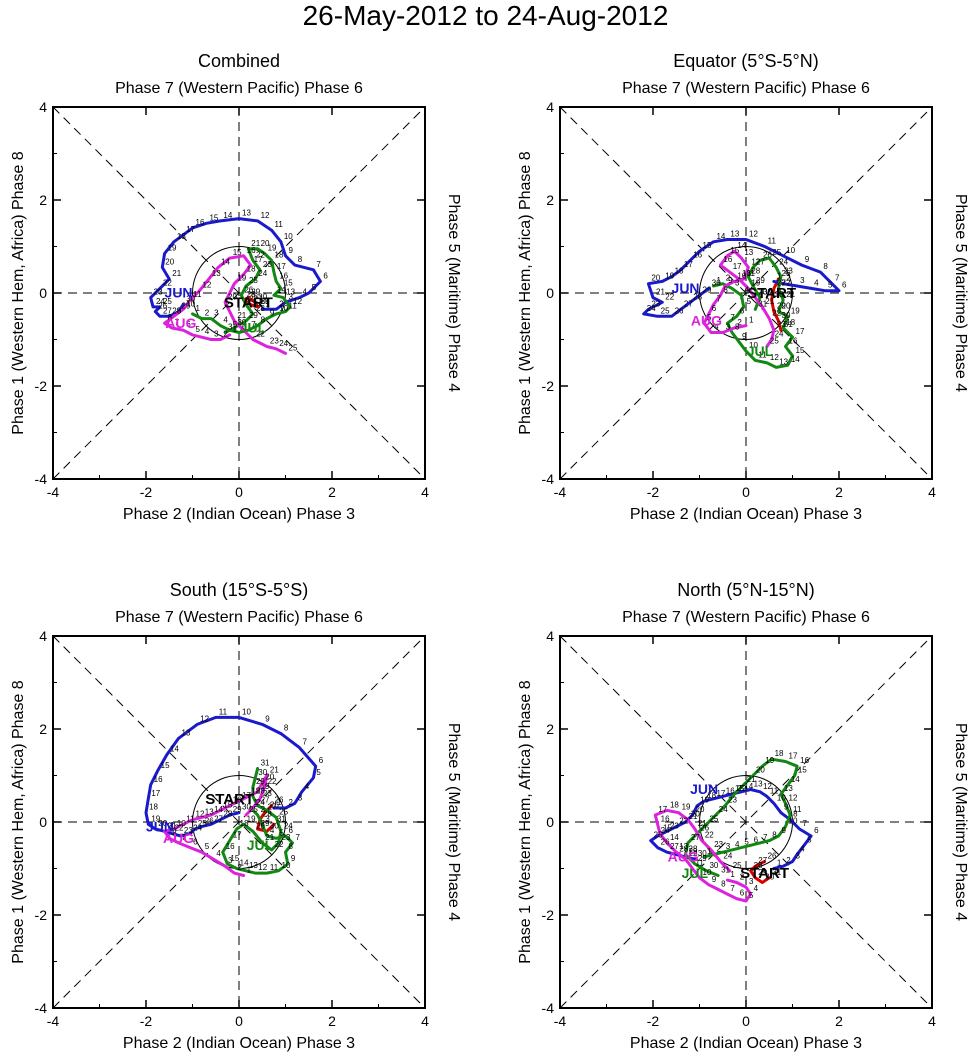 Image resolution: width=971 pixels, height=1061 pixels. I want to click on chart-title: Combined, so click(239, 61).